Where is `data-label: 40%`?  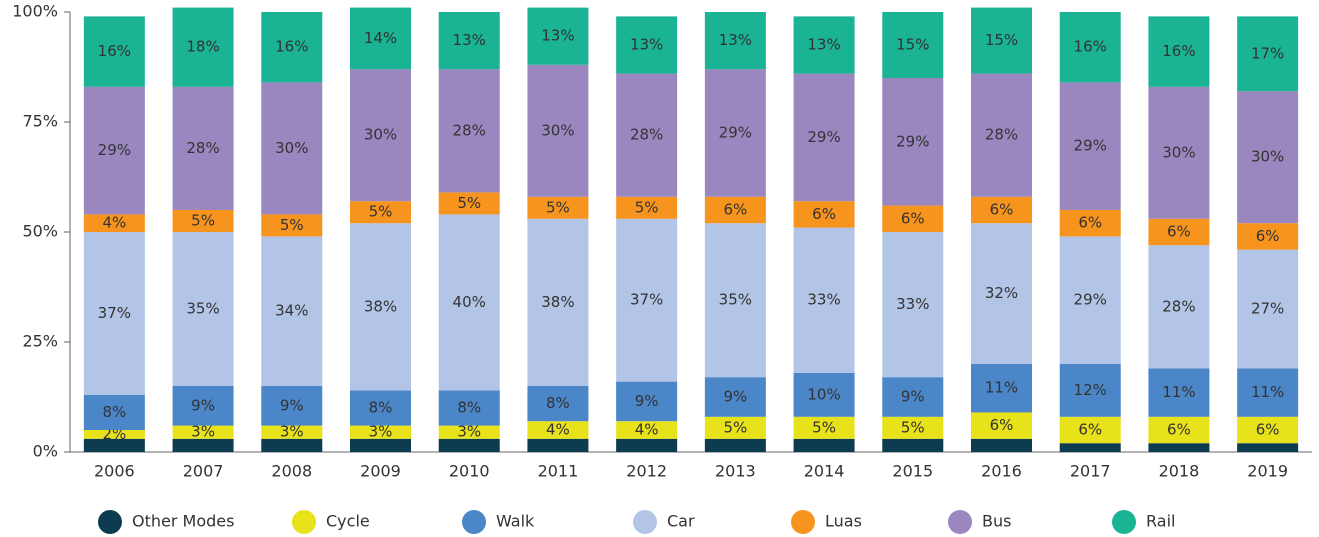
data-label: 40% is located at coordinates (469, 302).